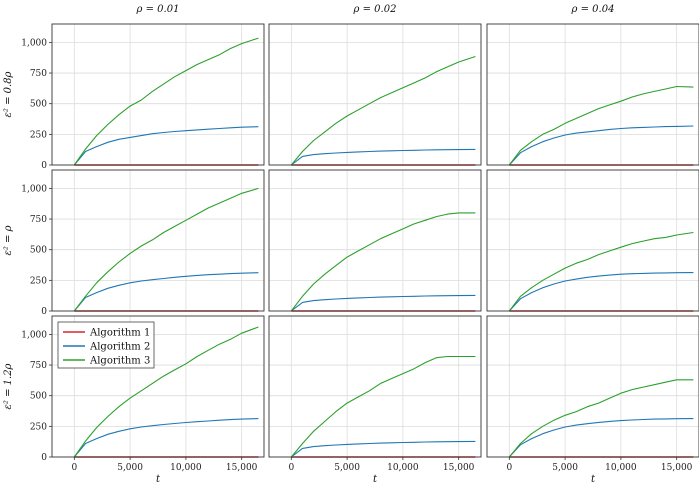  Describe the element at coordinates (509, 468) in the screenshot. I see `x-tick-label: 0` at that location.